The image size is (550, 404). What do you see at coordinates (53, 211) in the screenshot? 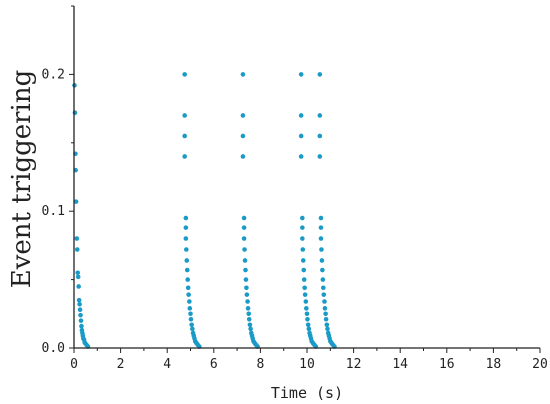
I see `y-tick-label: 0.1` at bounding box center [53, 211].